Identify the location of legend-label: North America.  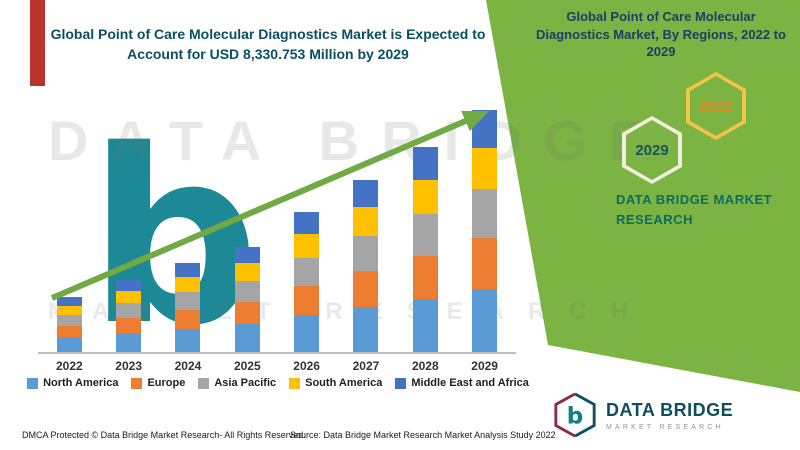
(81, 383).